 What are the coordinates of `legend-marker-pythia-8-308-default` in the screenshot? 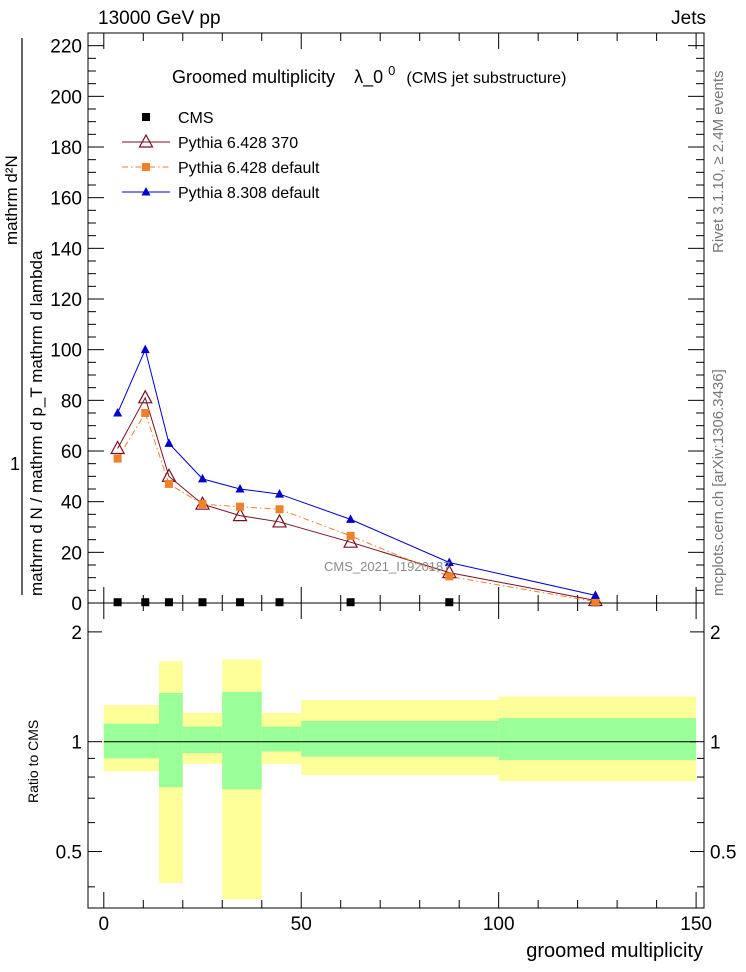 It's located at (146, 191).